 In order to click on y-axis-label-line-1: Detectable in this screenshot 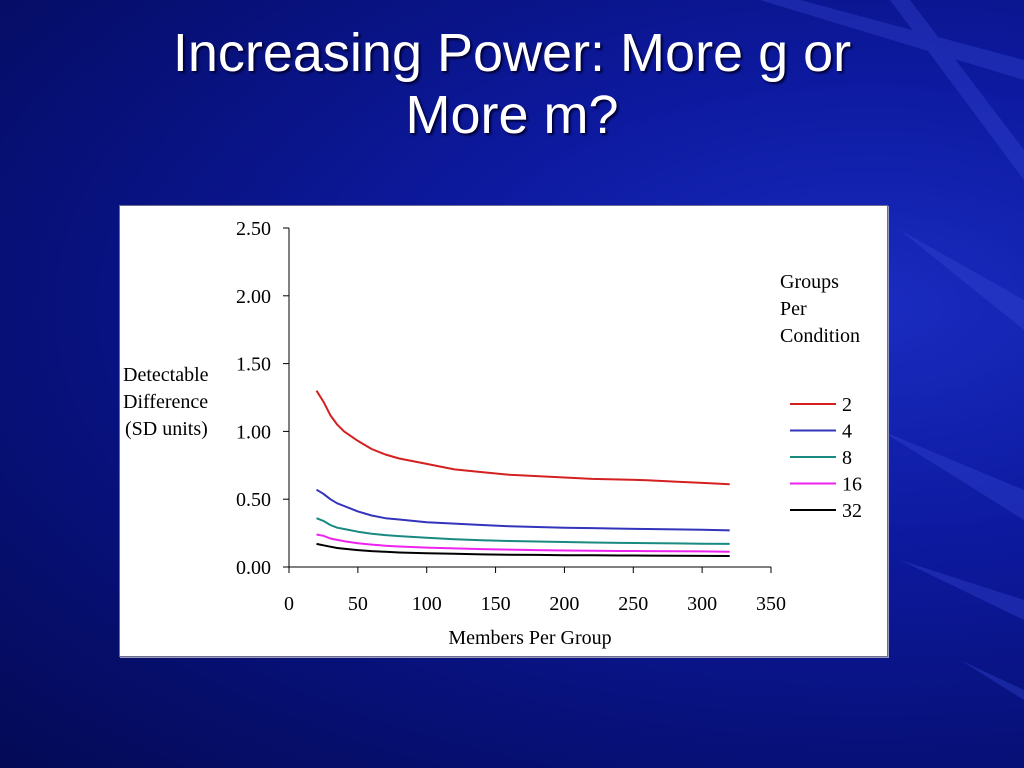, I will do `click(166, 375)`.